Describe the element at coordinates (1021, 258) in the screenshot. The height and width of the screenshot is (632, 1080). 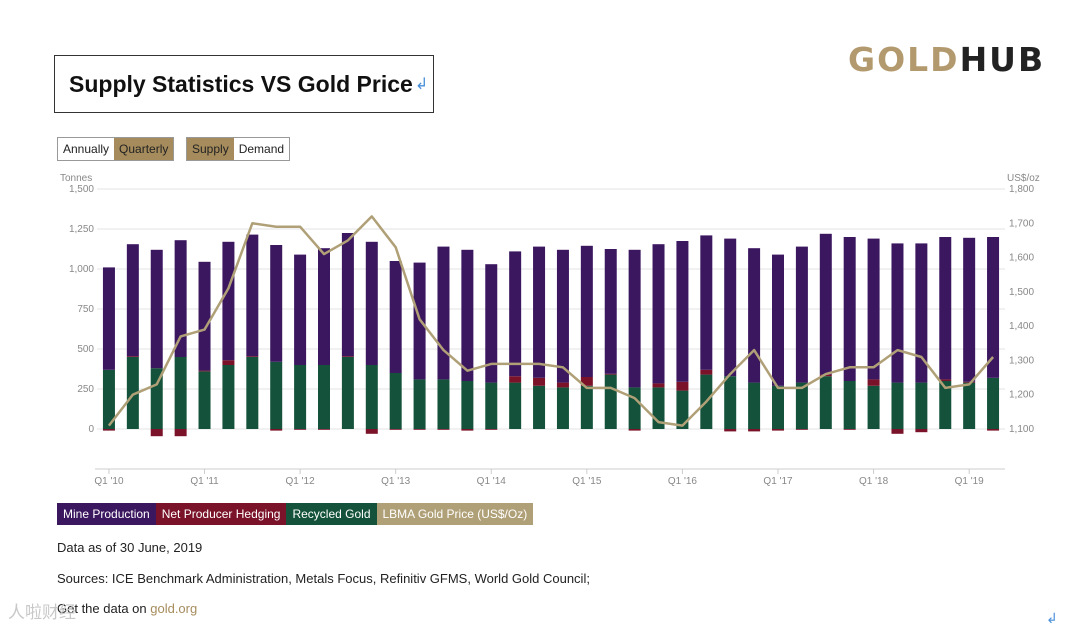
I see `right-tick-label: 1,600` at that location.